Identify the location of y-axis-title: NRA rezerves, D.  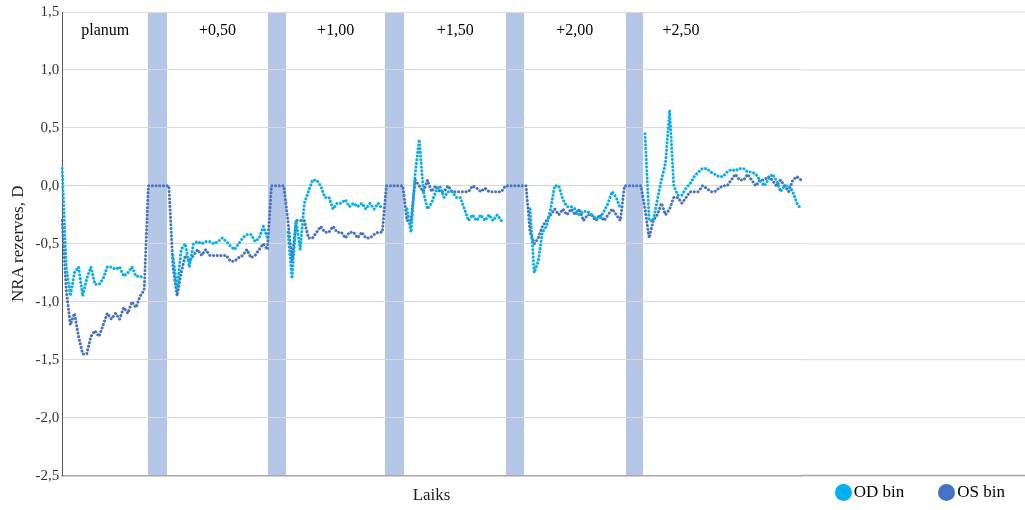
(17, 244).